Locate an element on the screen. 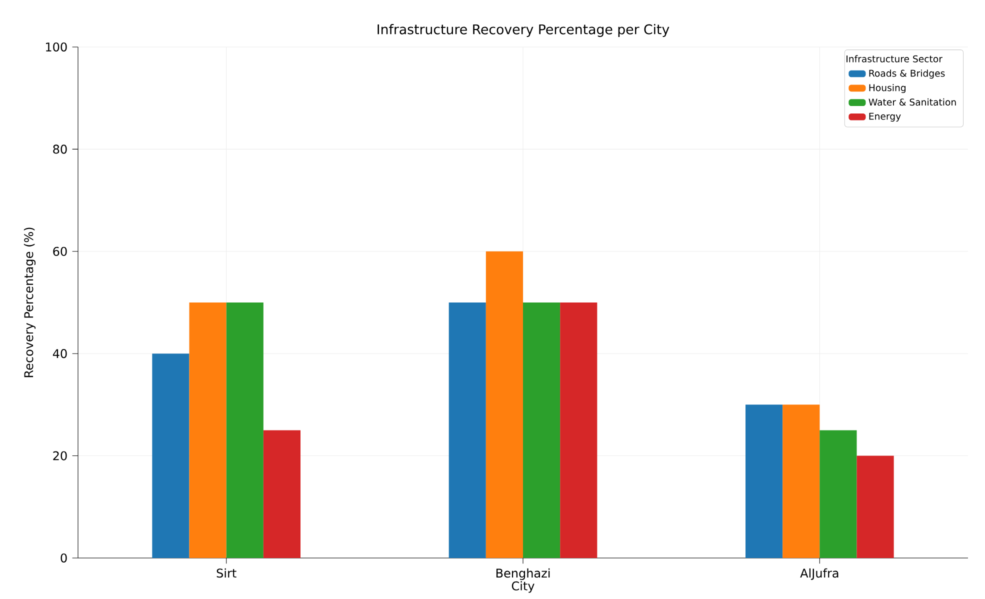  legend-label: Water & Sanitation is located at coordinates (912, 102).